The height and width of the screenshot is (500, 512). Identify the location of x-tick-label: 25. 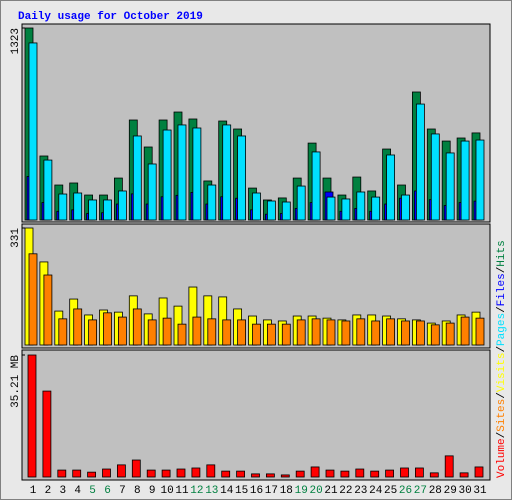
(390, 491).